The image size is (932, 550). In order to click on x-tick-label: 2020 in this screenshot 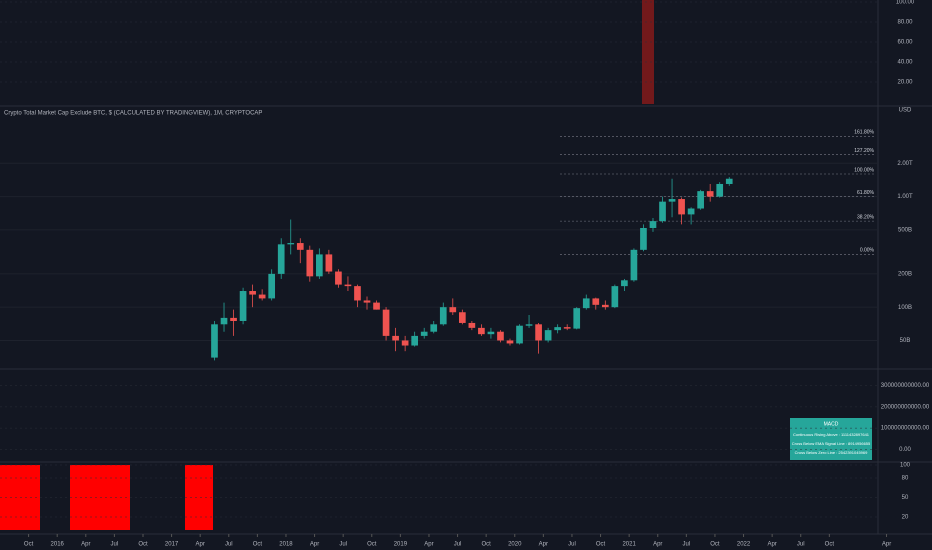, I will do `click(515, 545)`.